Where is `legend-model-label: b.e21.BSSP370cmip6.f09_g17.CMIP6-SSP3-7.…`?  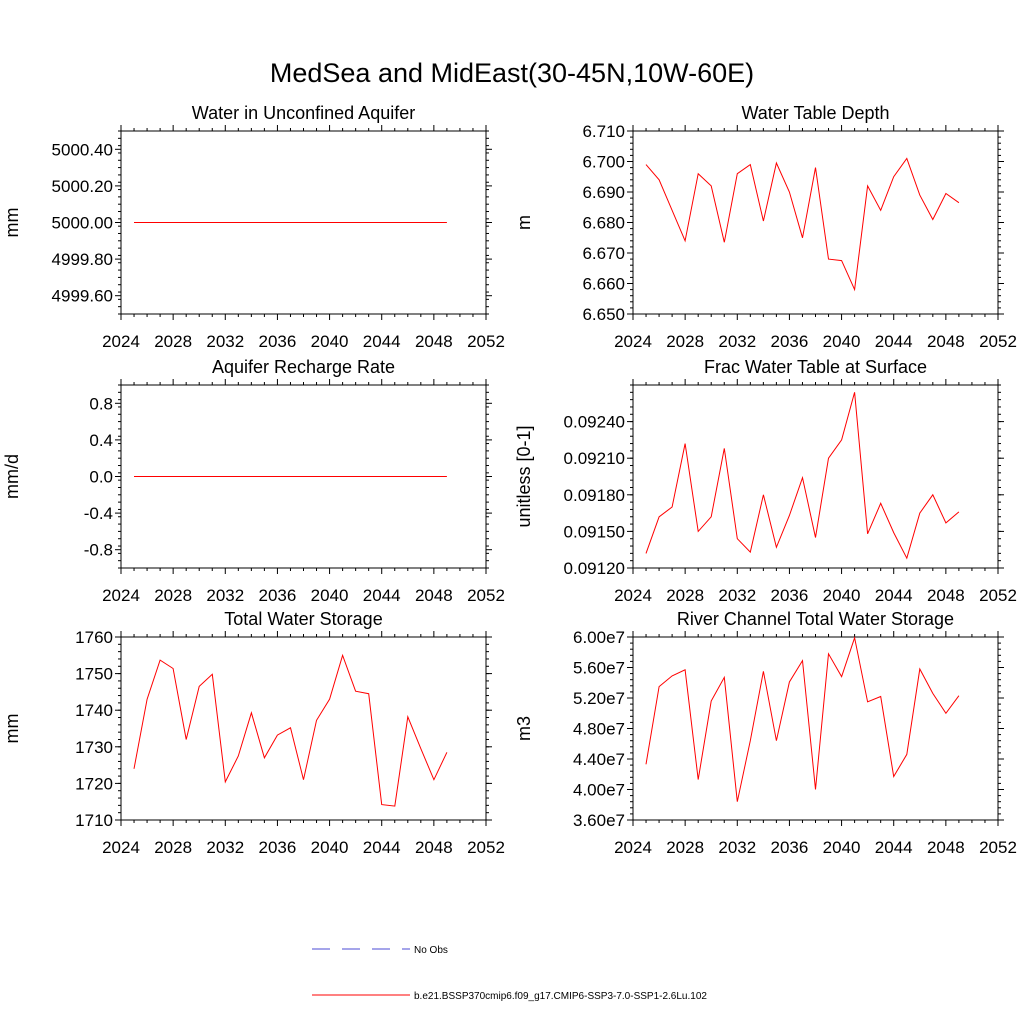
legend-model-label: b.e21.BSSP370cmip6.f09_g17.CMIP6-SSP3-7.… is located at coordinates (560, 996).